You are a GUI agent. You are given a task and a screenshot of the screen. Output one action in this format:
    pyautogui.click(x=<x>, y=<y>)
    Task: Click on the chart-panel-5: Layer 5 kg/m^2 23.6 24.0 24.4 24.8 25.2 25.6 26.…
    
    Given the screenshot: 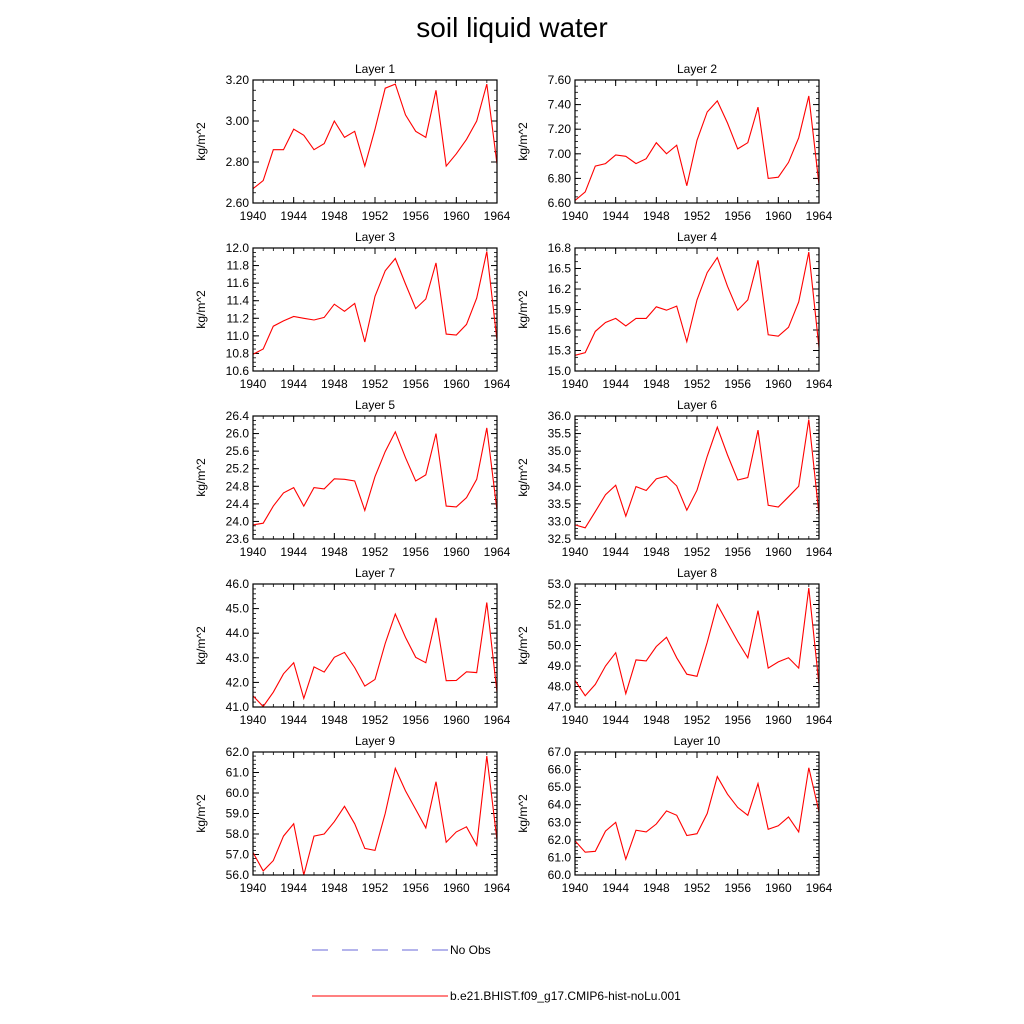 What is the action you would take?
    pyautogui.click(x=352, y=478)
    